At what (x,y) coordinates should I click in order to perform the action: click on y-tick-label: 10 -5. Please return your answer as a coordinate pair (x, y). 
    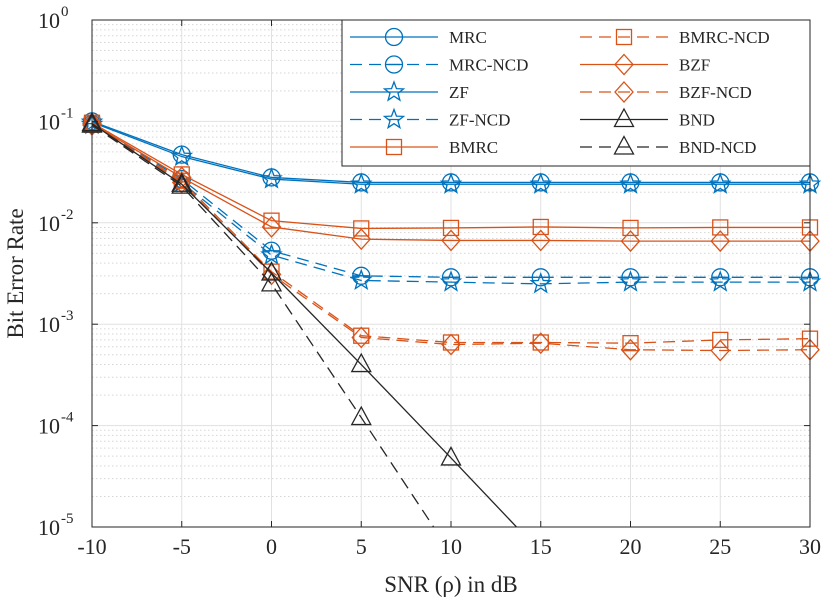
    Looking at the image, I should click on (56, 525).